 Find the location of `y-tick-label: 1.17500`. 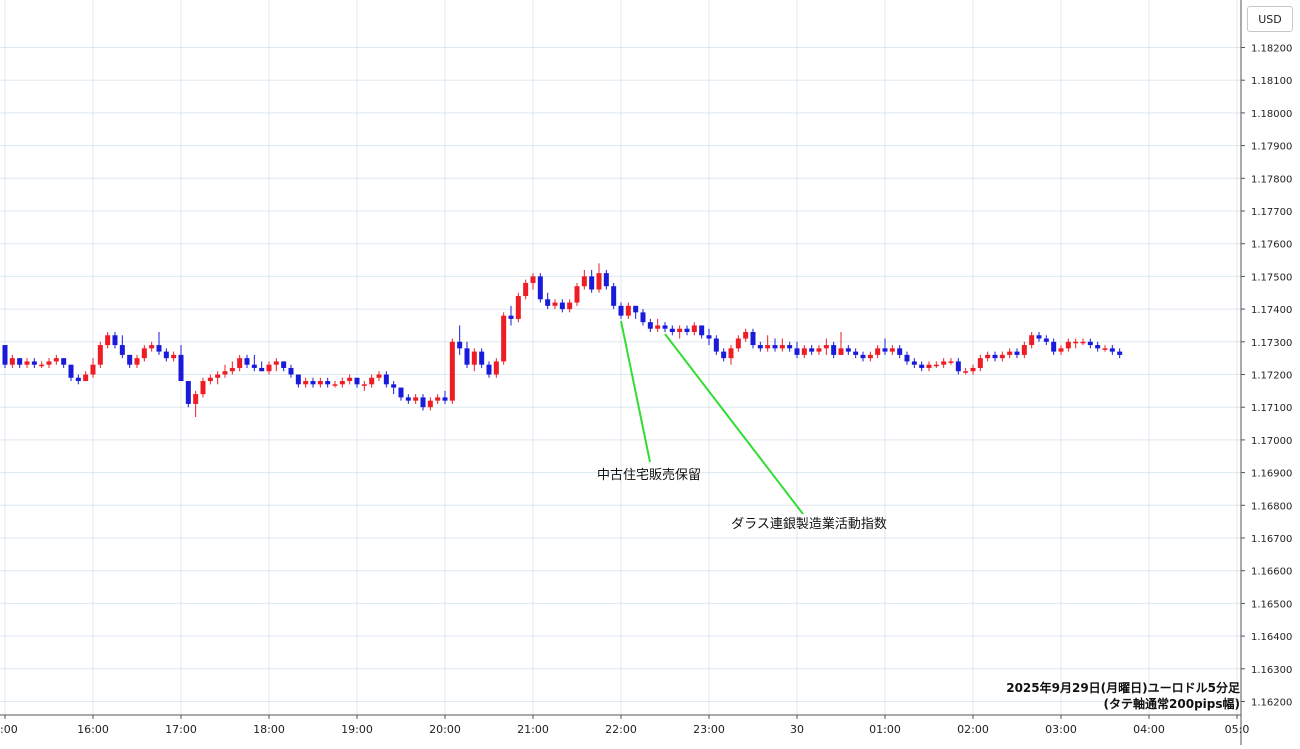

y-tick-label: 1.17500 is located at coordinates (1271, 277).